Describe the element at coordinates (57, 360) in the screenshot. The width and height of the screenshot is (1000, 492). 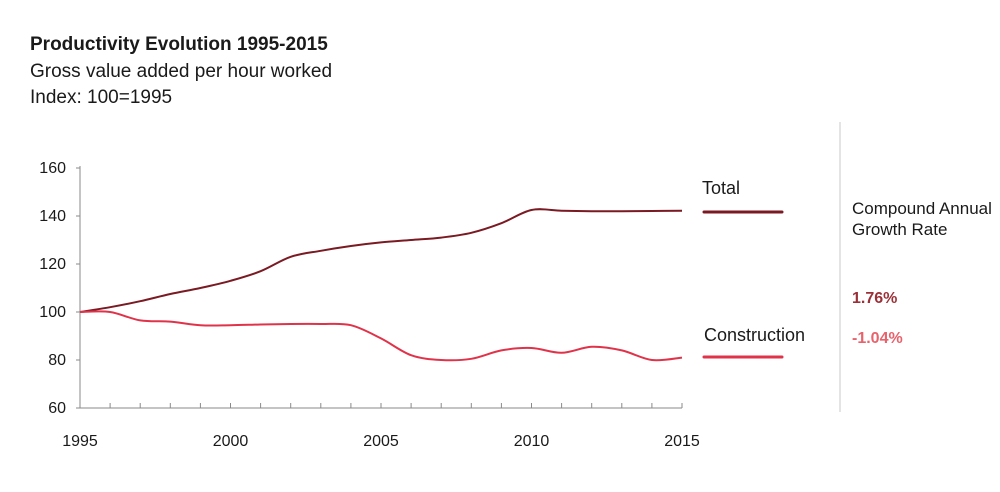
I see `y-tick-label: 80` at that location.